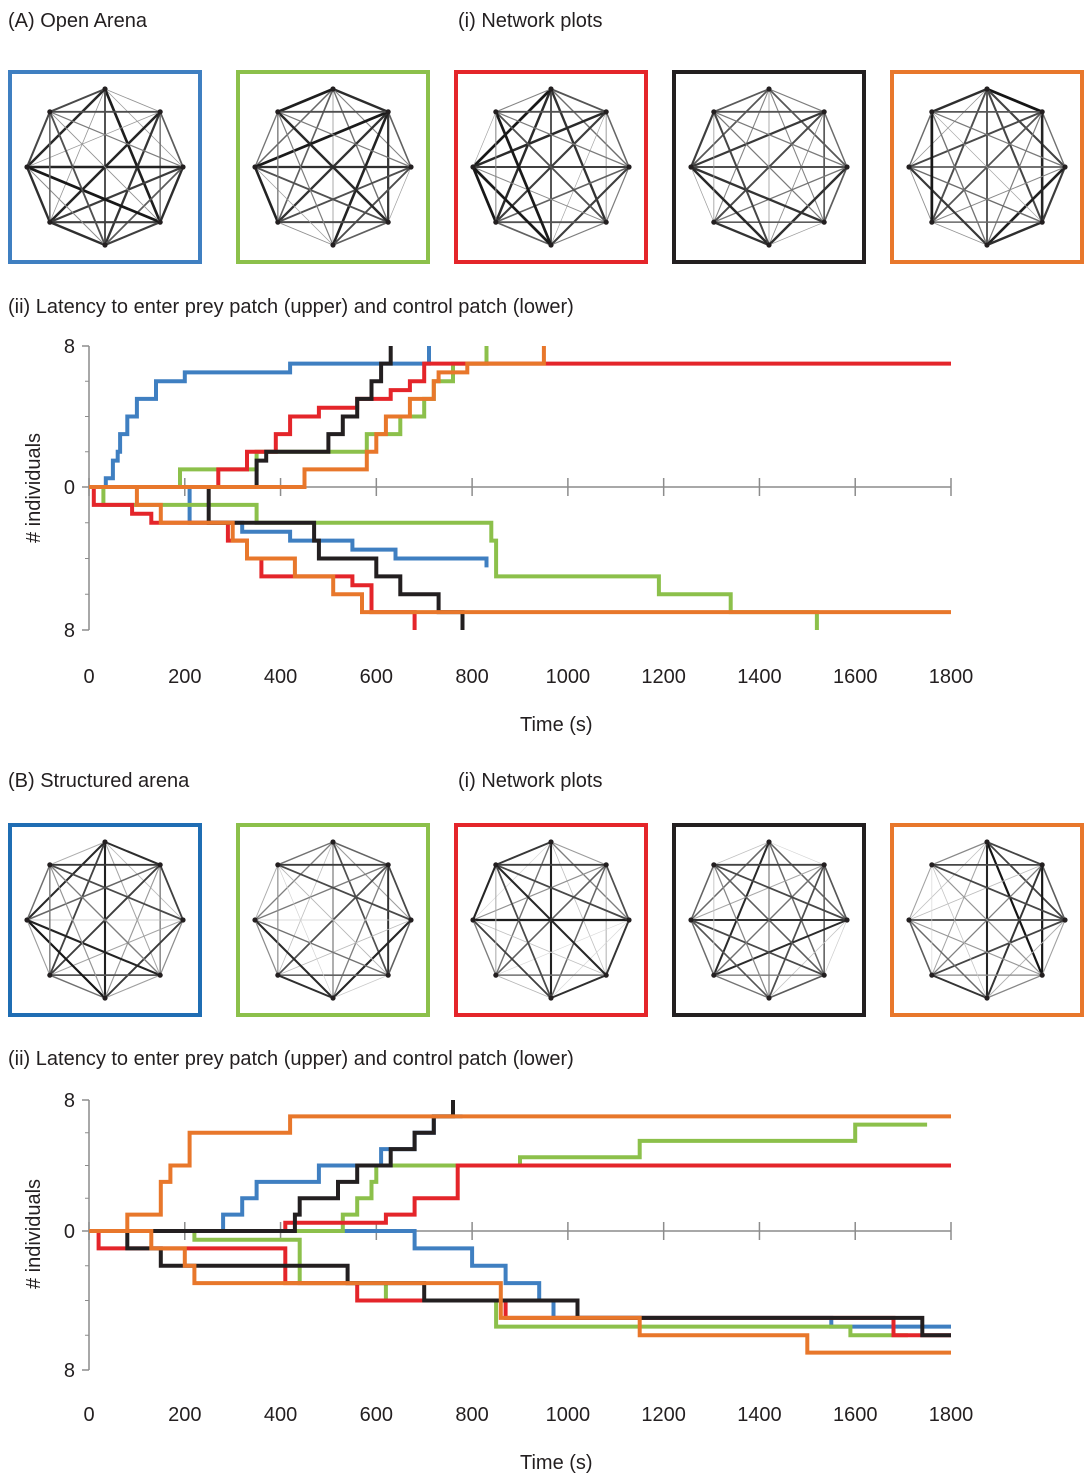 This screenshot has width=1084, height=1478. I want to click on panel-a-title: (A) Open Arena, so click(77, 21).